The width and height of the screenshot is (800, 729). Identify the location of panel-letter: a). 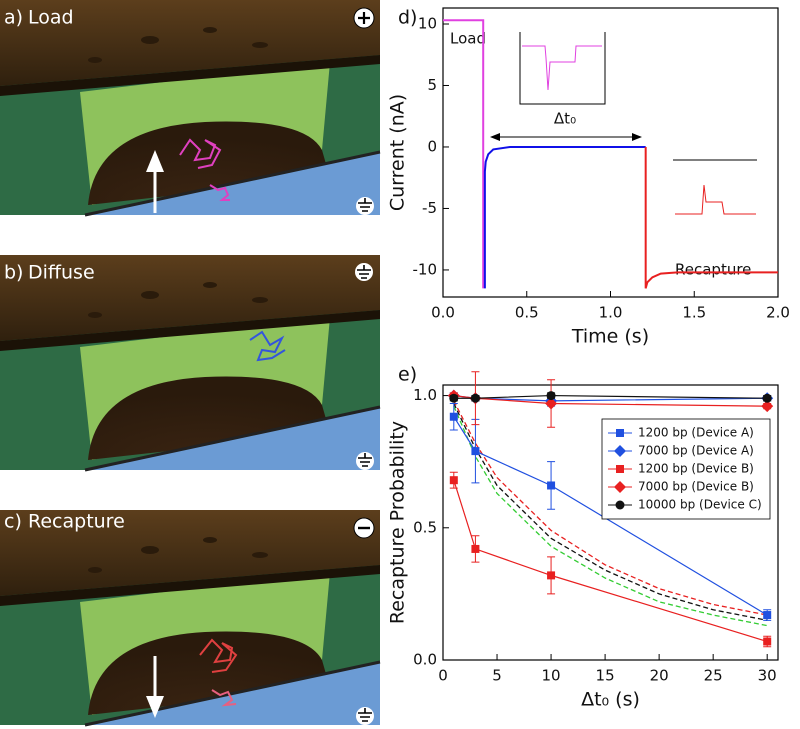
(13, 18).